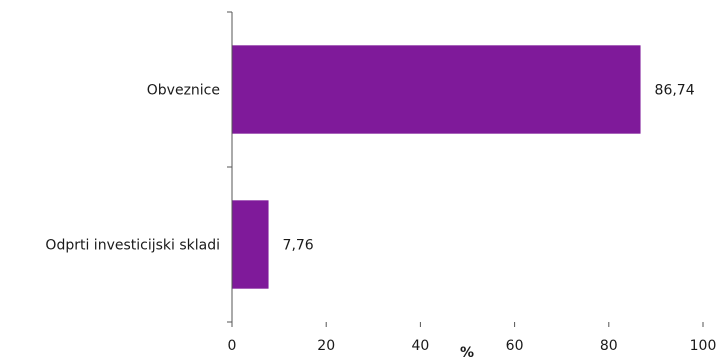  Describe the element at coordinates (703, 346) in the screenshot. I see `x-tick-label: 100` at that location.